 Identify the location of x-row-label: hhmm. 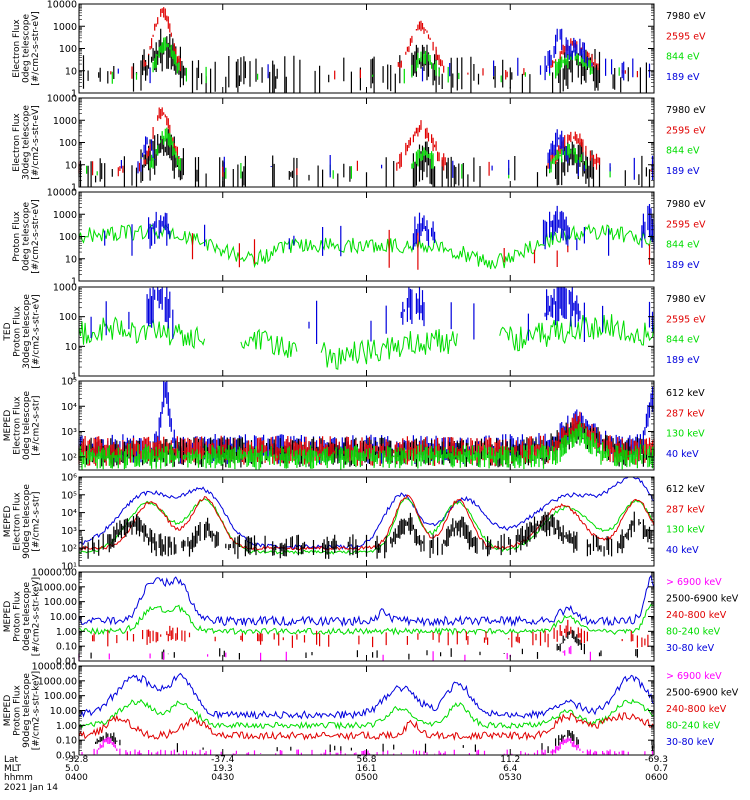
(18, 778).